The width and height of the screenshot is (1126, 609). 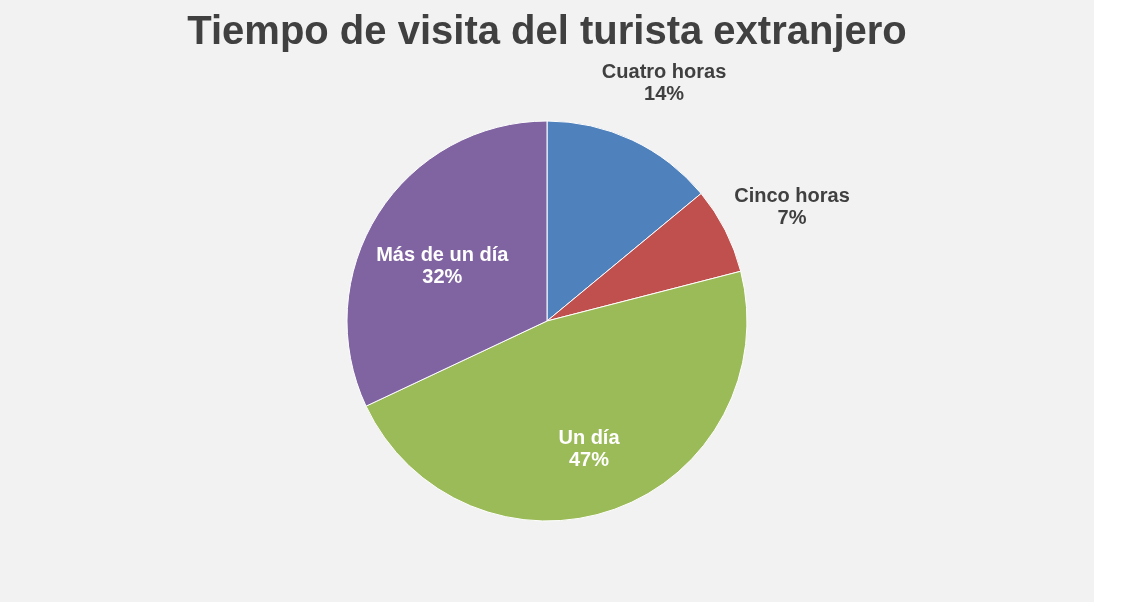 What do you see at coordinates (664, 93) in the screenshot?
I see `data-label: 14%` at bounding box center [664, 93].